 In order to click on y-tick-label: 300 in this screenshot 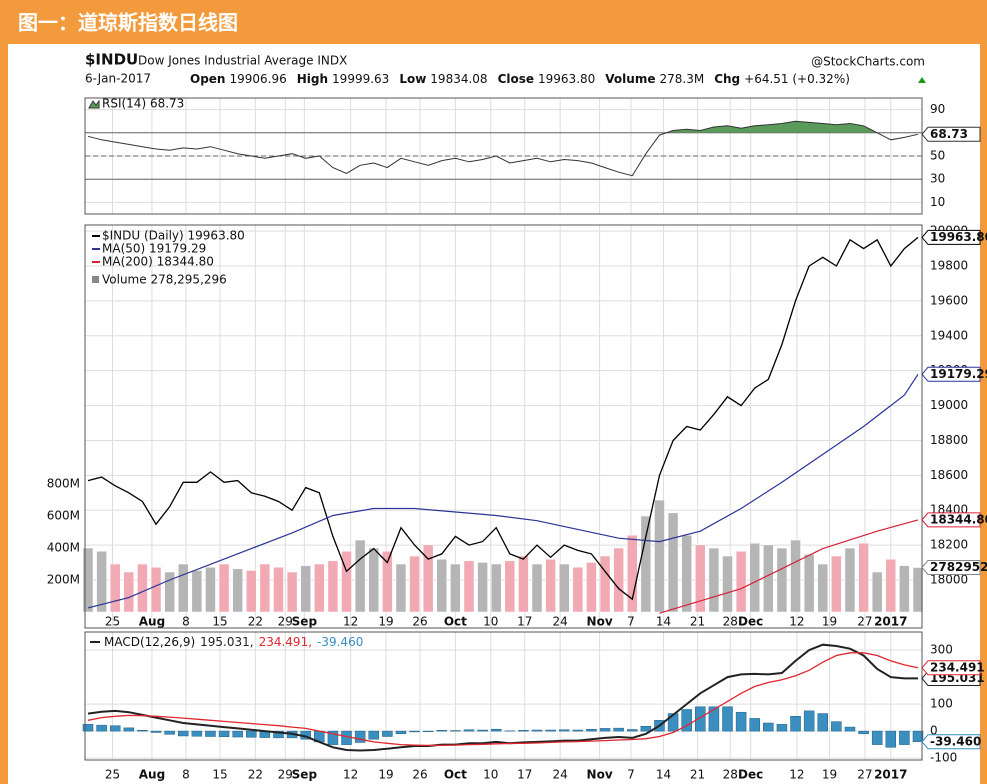, I will do `click(941, 650)`.